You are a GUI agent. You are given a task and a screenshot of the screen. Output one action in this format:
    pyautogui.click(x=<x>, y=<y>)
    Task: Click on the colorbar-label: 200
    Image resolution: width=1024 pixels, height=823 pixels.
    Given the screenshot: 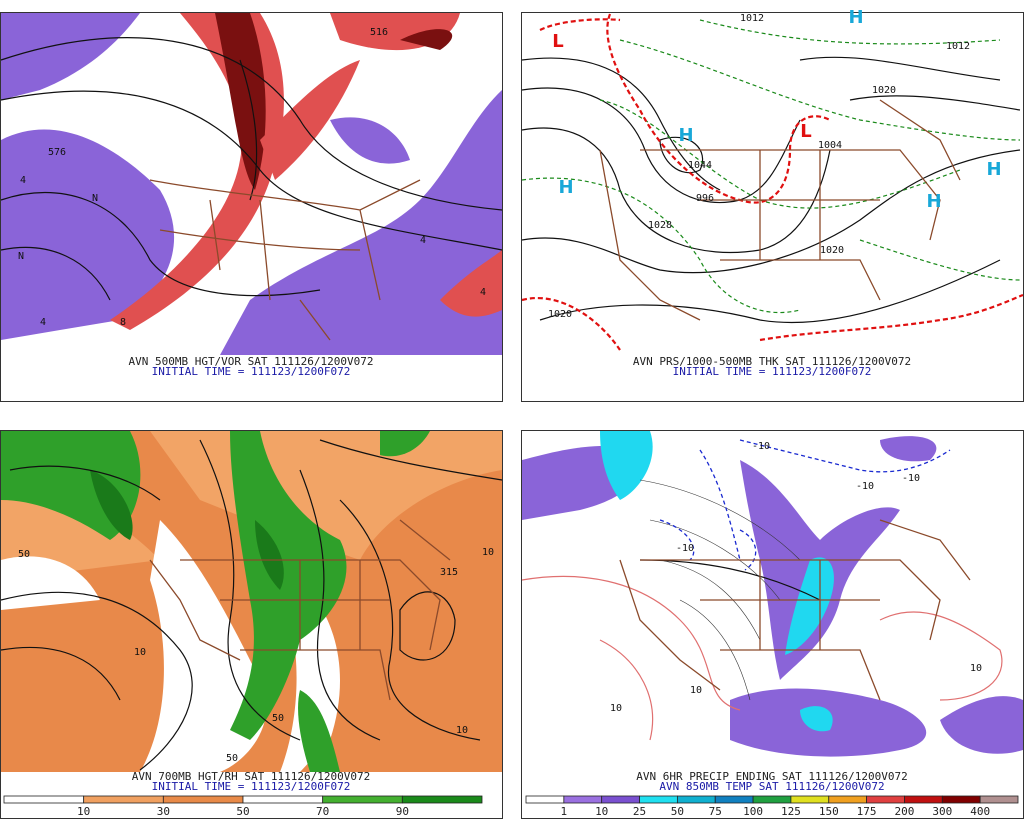 What is the action you would take?
    pyautogui.click(x=905, y=811)
    